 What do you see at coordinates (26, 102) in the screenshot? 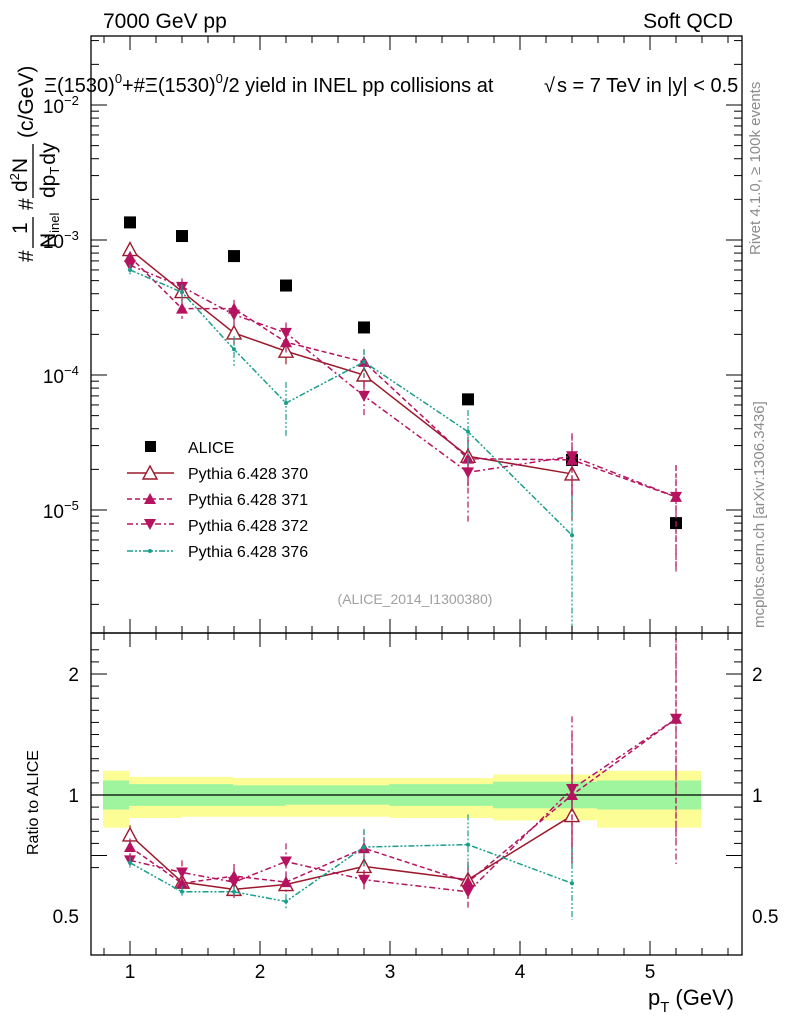
I see `svg-text: (c/GeV)` at bounding box center [26, 102].